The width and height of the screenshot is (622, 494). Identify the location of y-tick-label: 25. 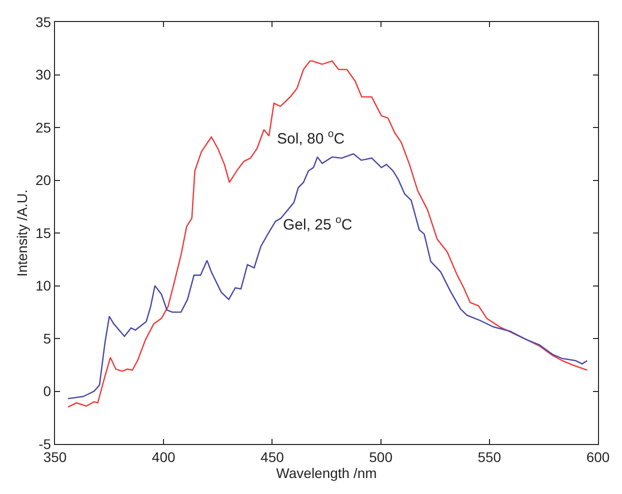
(44, 127).